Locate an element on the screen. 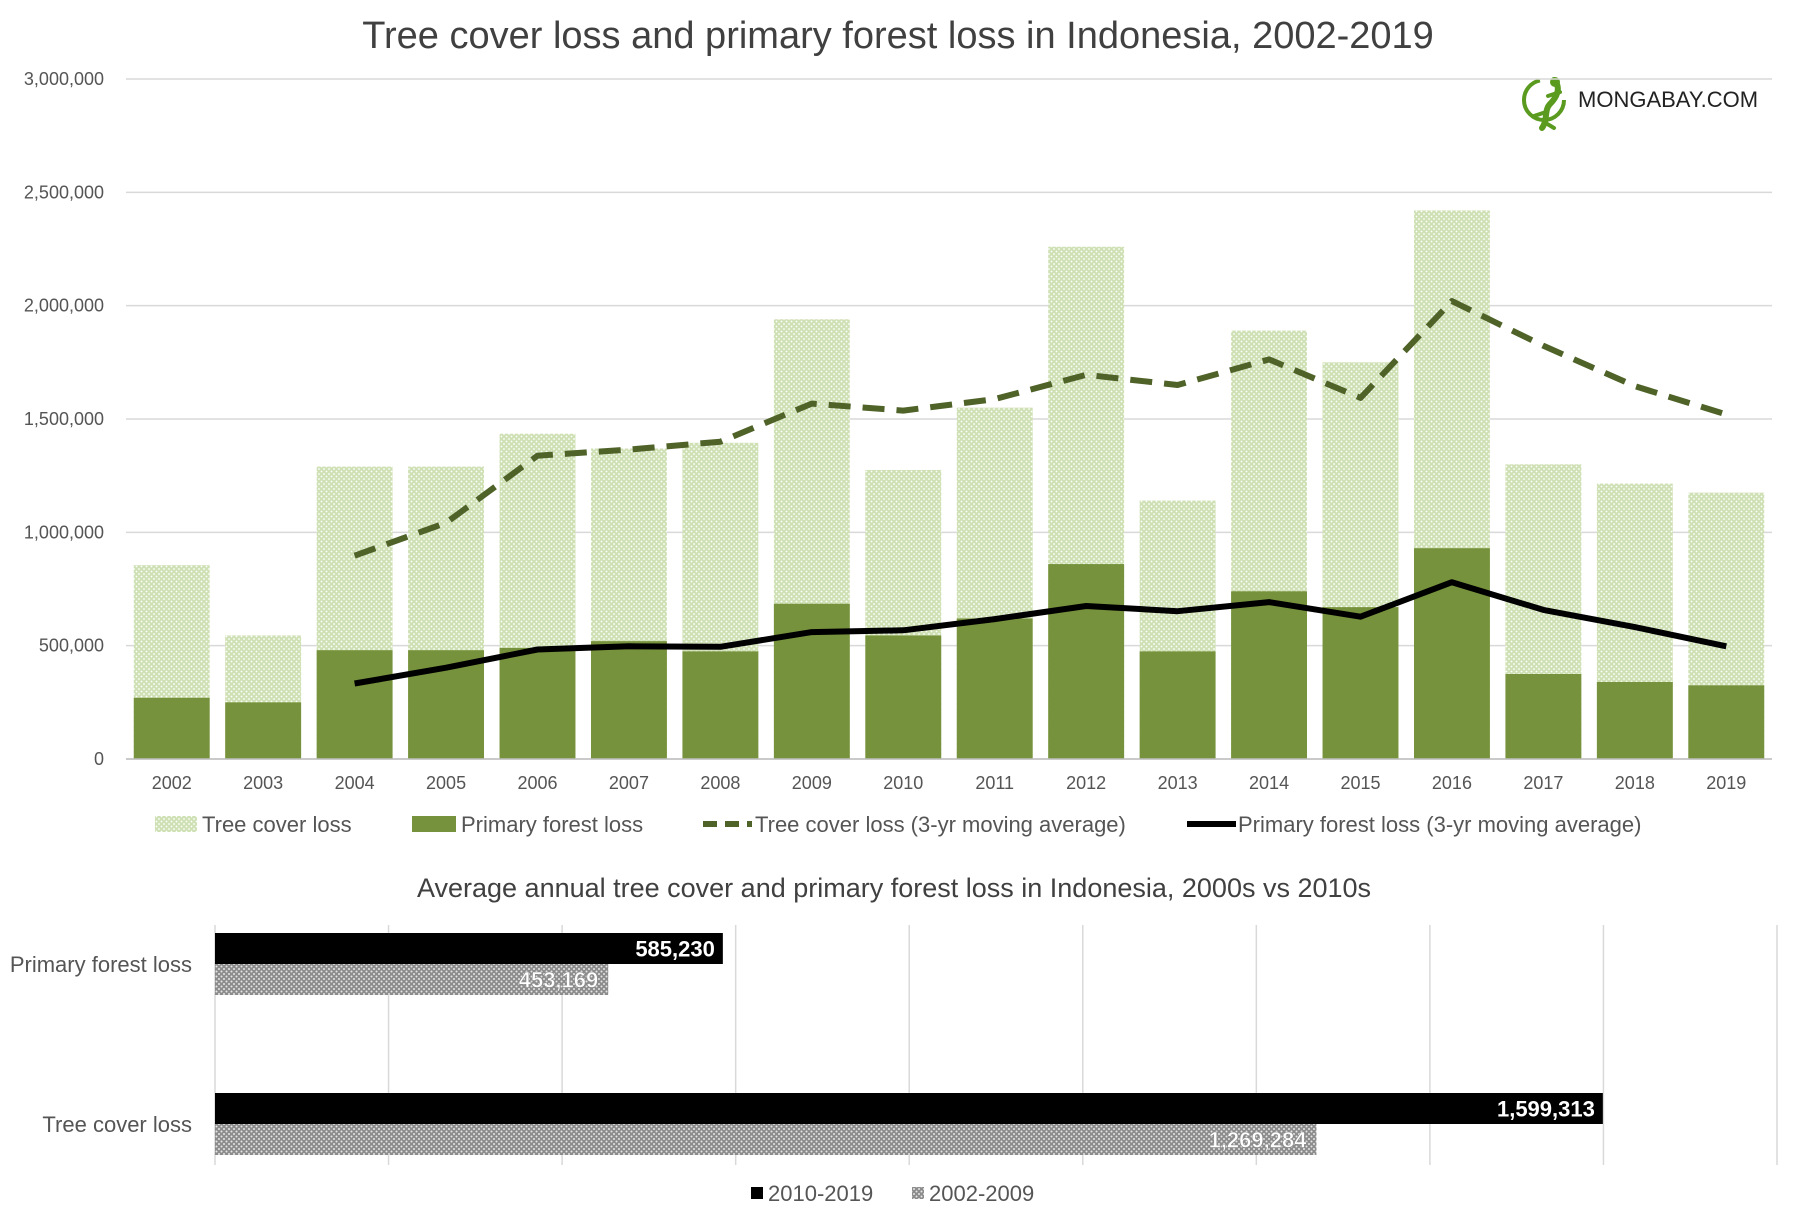 This screenshot has height=1232, width=1800. primary-forest-loss-moving-average-line is located at coordinates (1040, 633).